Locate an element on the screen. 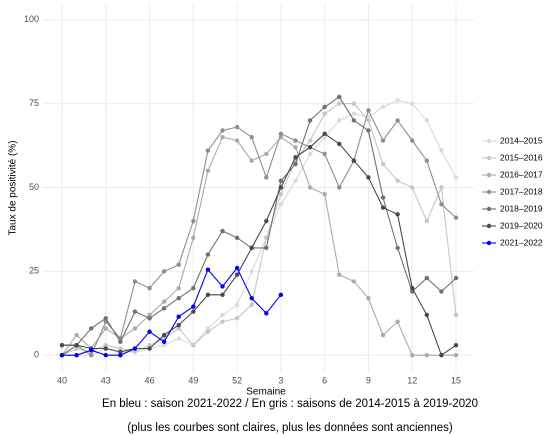 Image resolution: width=560 pixels, height=435 pixels. legend-label: 2014–2015 is located at coordinates (521, 140).